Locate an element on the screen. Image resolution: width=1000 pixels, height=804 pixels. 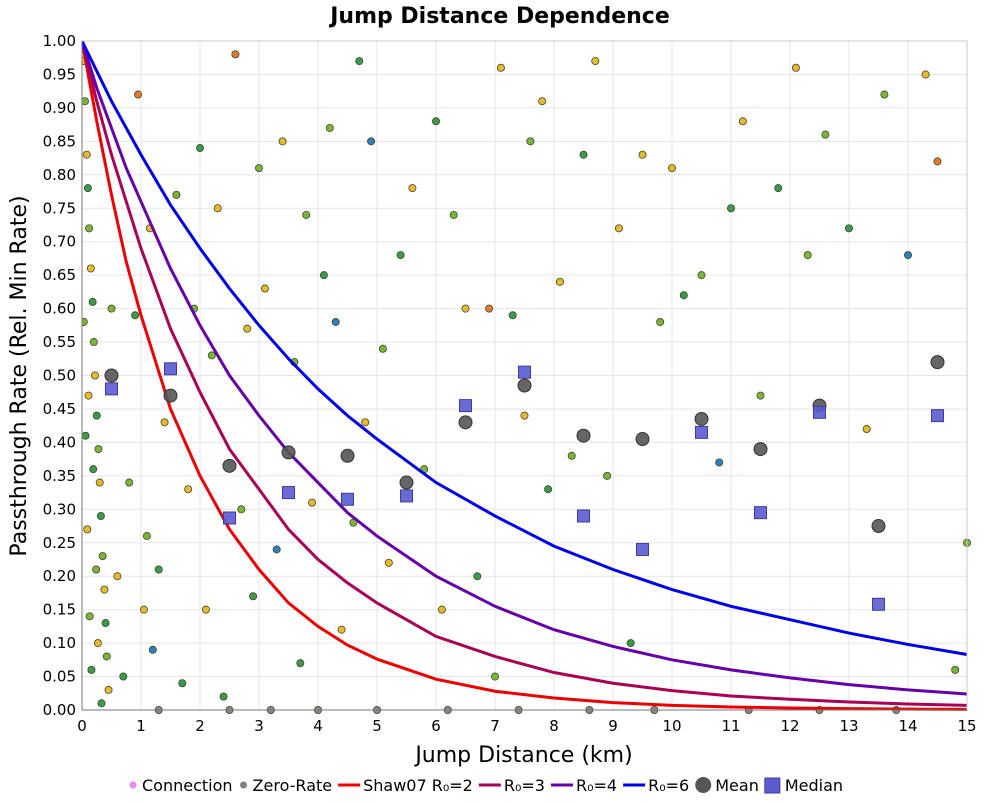
legend-item: Mean is located at coordinates (727, 785).